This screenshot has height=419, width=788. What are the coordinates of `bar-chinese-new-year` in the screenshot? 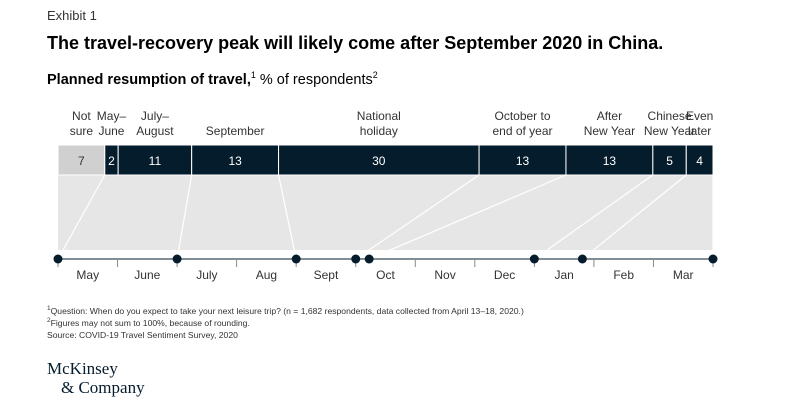 It's located at (669, 160).